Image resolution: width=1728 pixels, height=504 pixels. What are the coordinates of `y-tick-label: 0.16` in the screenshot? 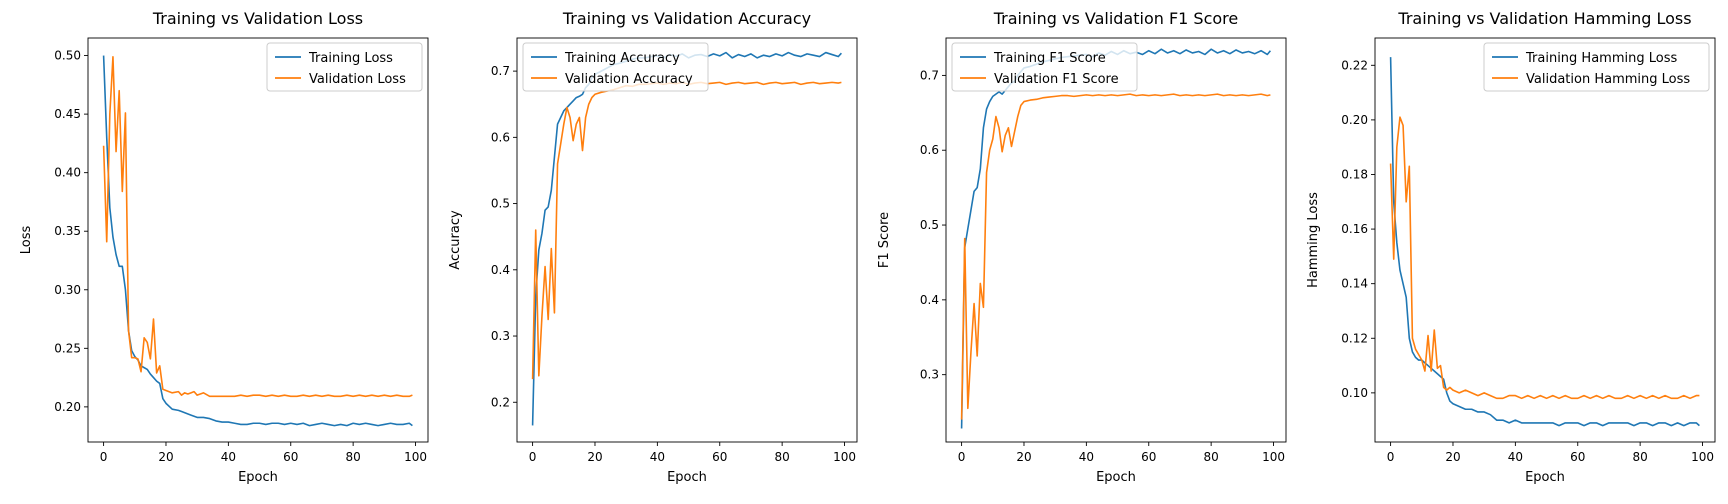 It's located at (1354, 229).